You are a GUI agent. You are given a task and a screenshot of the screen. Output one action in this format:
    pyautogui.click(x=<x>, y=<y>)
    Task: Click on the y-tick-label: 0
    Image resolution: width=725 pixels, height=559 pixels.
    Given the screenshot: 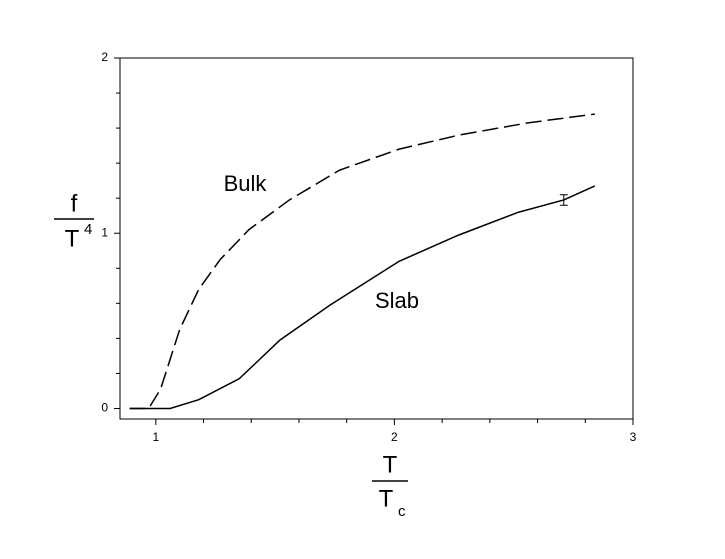 What is the action you would take?
    pyautogui.click(x=104, y=408)
    